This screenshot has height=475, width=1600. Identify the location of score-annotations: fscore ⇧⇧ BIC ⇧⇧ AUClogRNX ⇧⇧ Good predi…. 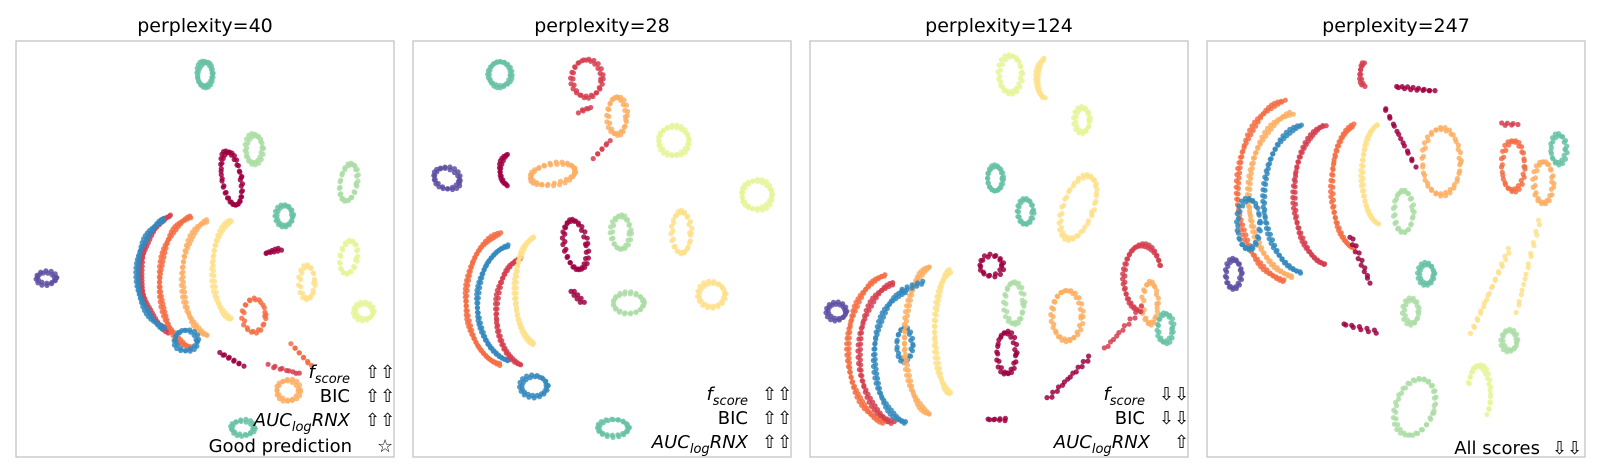
(302, 409).